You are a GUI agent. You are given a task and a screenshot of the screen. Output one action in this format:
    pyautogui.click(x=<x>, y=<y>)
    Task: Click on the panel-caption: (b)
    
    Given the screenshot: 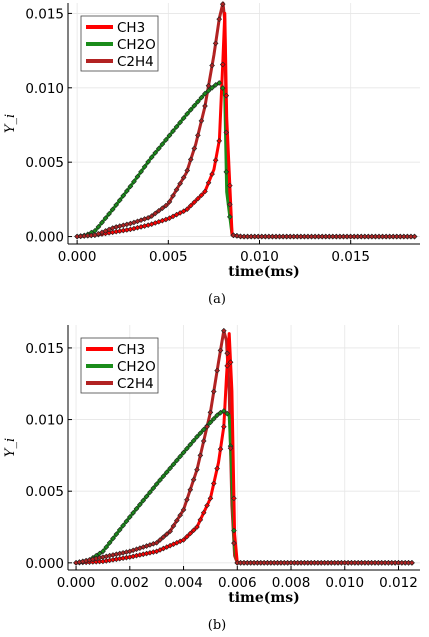 What is the action you would take?
    pyautogui.click(x=217, y=625)
    